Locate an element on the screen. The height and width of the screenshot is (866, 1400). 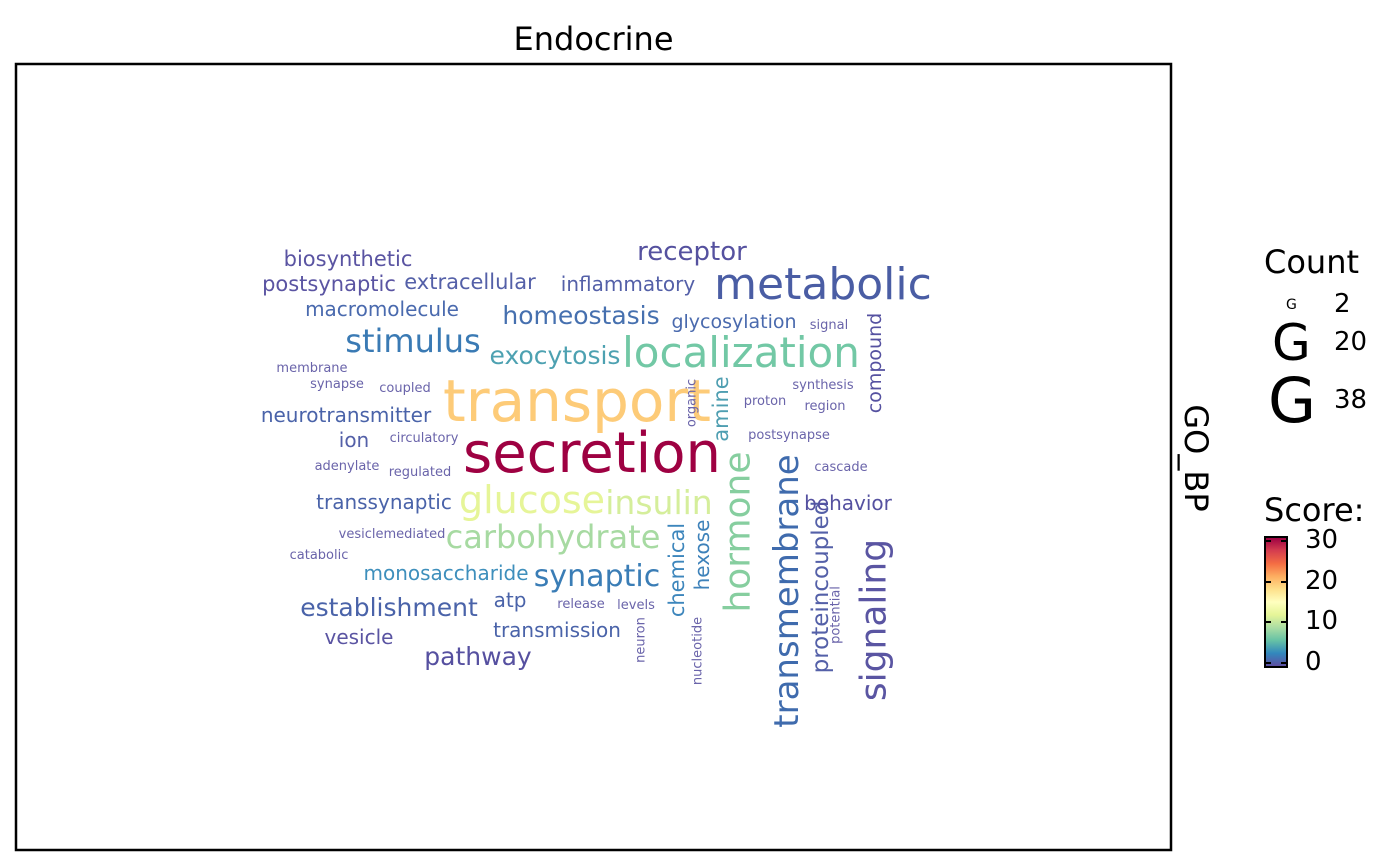
size-legend-label: 2 is located at coordinates (1342, 304).